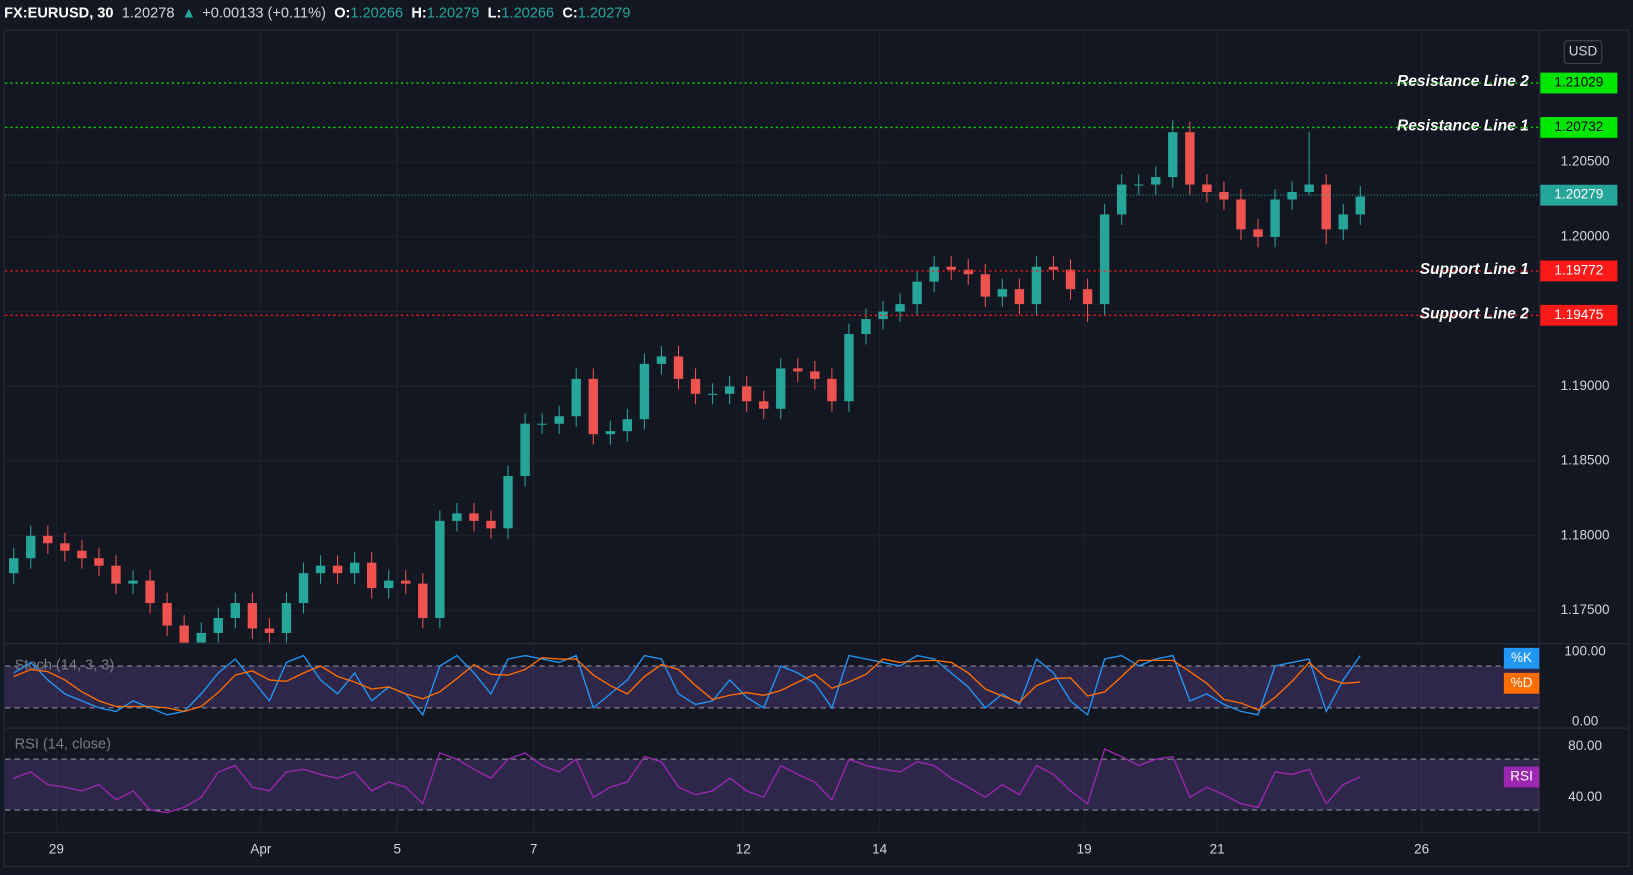 This screenshot has width=1633, height=875. I want to click on level-value: 1.20732, so click(1578, 126).